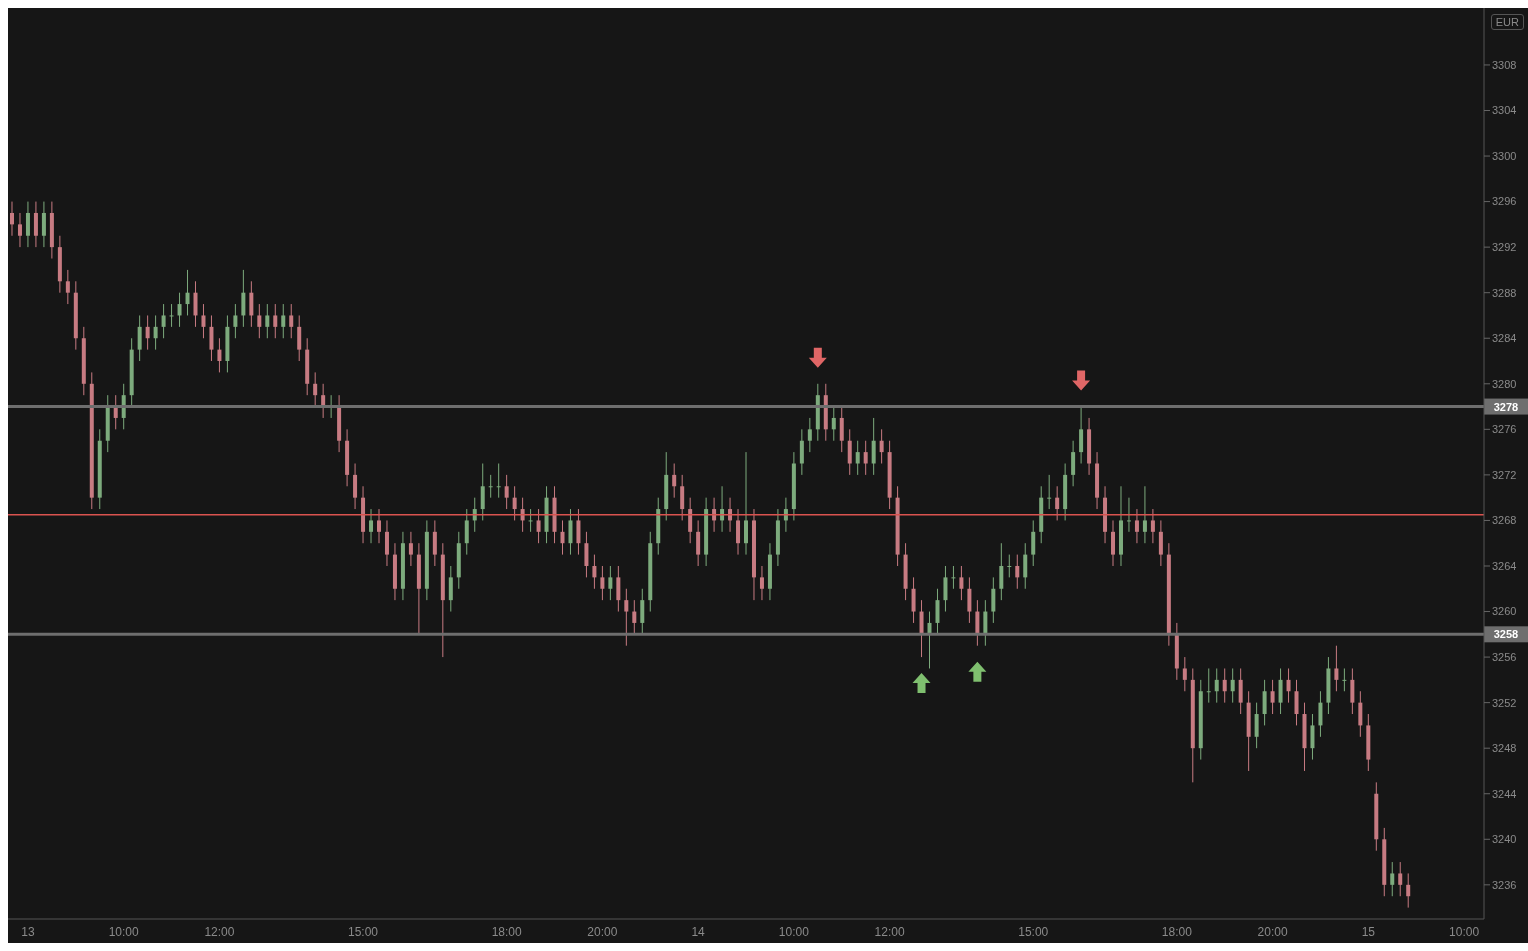  I want to click on y-tick-label: 3300, so click(1504, 155).